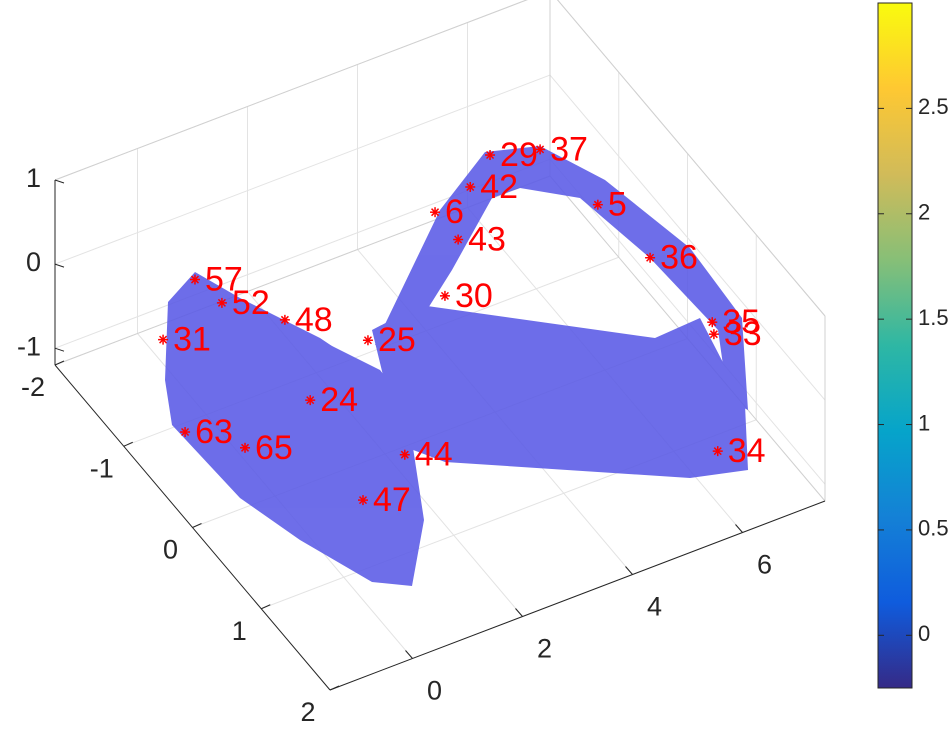  I want to click on point-label: 6, so click(454, 212).